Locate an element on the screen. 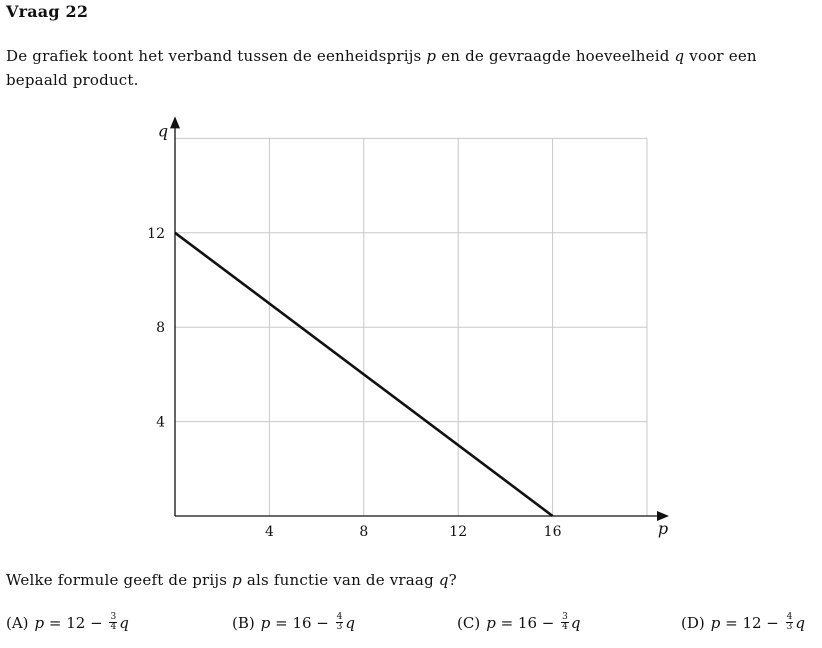 Image resolution: width=822 pixels, height=648 pixels. intro-text-3: voor een bepaald product. is located at coordinates (381, 68).